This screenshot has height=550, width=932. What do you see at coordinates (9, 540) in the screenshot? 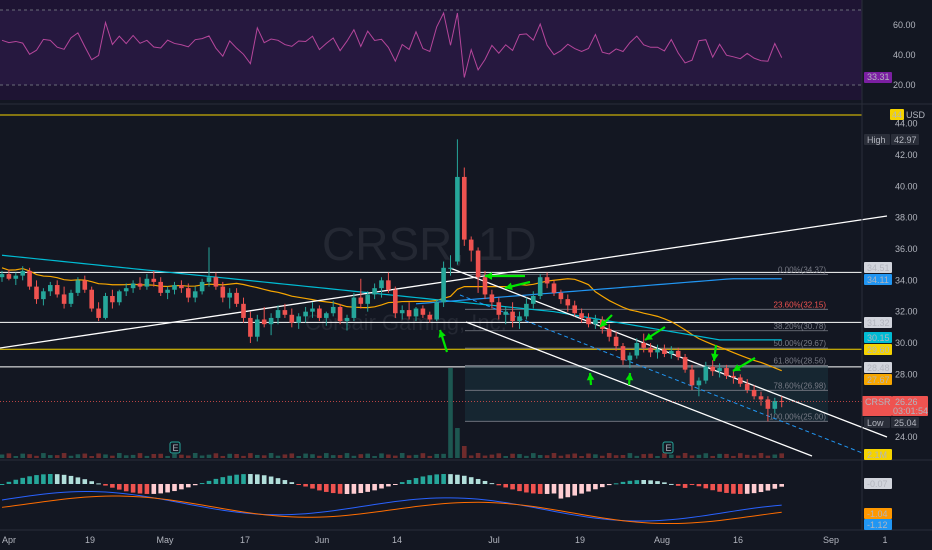
I see `time-tick-label: Apr` at bounding box center [9, 540].